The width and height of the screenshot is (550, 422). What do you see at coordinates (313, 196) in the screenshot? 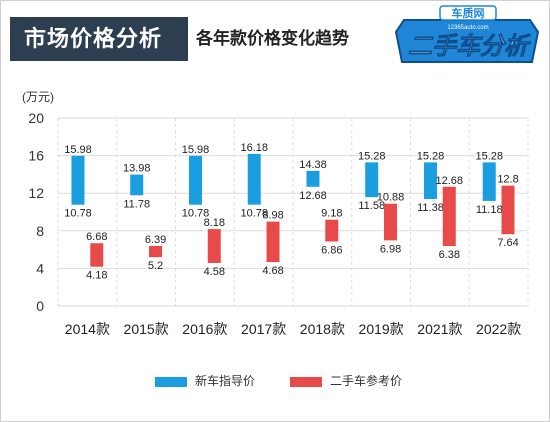
I see `data-label-low: 12.68` at bounding box center [313, 196].